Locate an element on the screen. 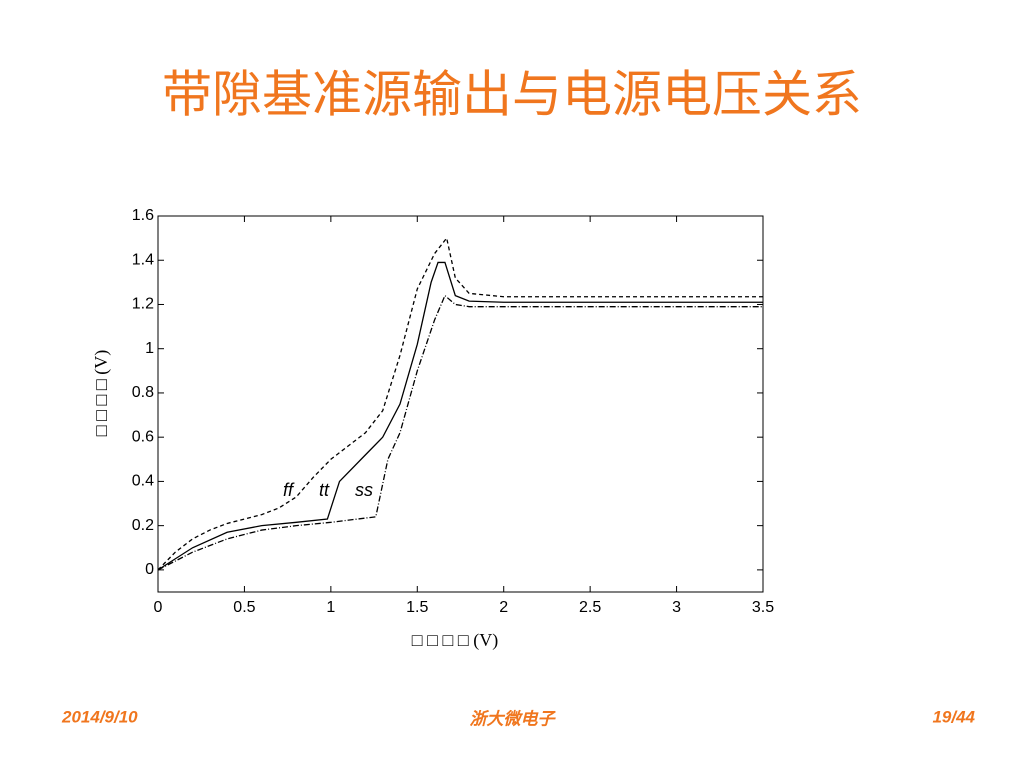 Image resolution: width=1024 pixels, height=773 pixels. x-axis-label: □ □ □ □ (V) is located at coordinates (455, 640).